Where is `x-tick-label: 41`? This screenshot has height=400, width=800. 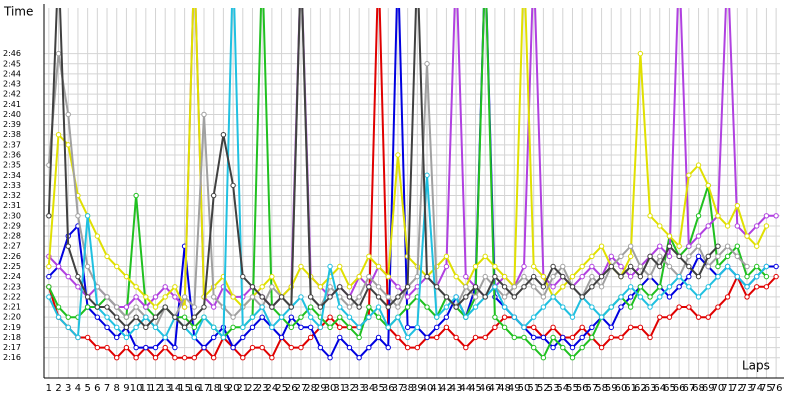 x-tick-label: 41 is located at coordinates (436, 388).